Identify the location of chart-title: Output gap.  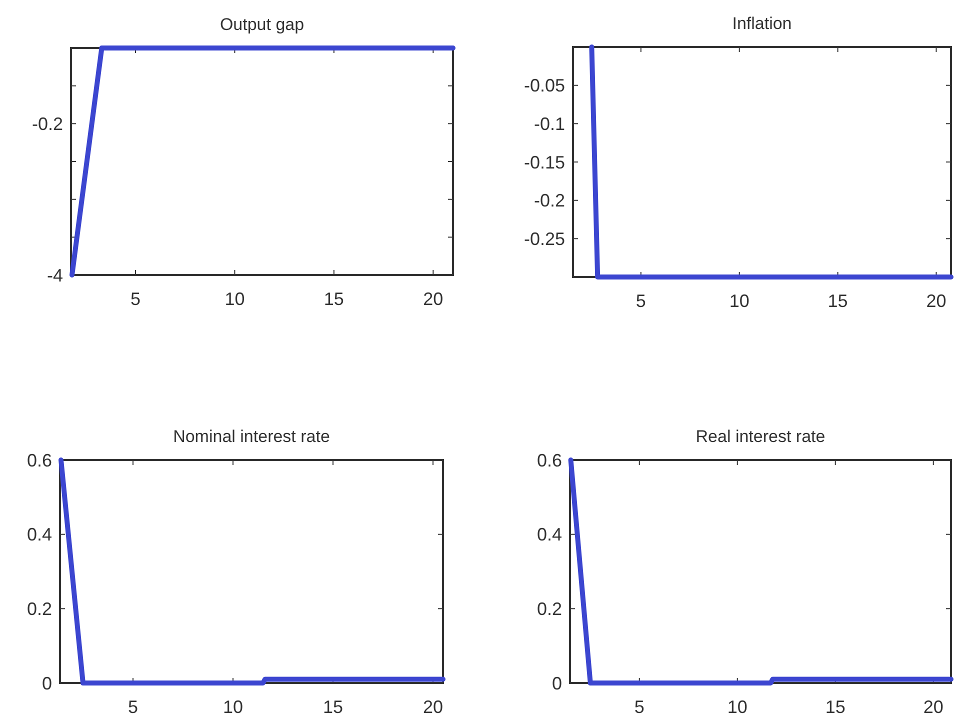
(262, 24).